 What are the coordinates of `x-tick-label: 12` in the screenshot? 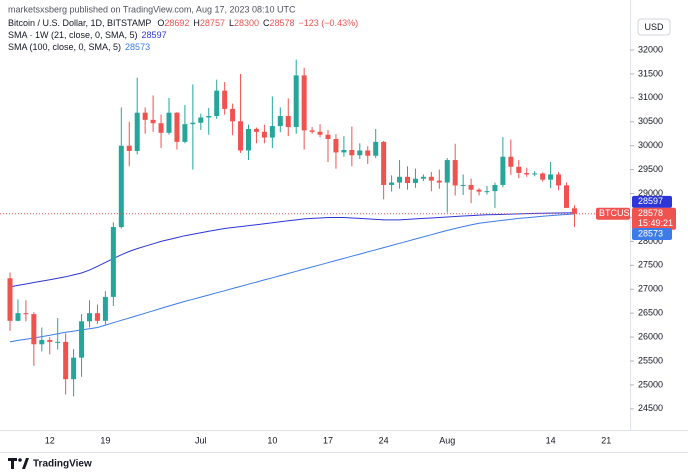 It's located at (50, 440).